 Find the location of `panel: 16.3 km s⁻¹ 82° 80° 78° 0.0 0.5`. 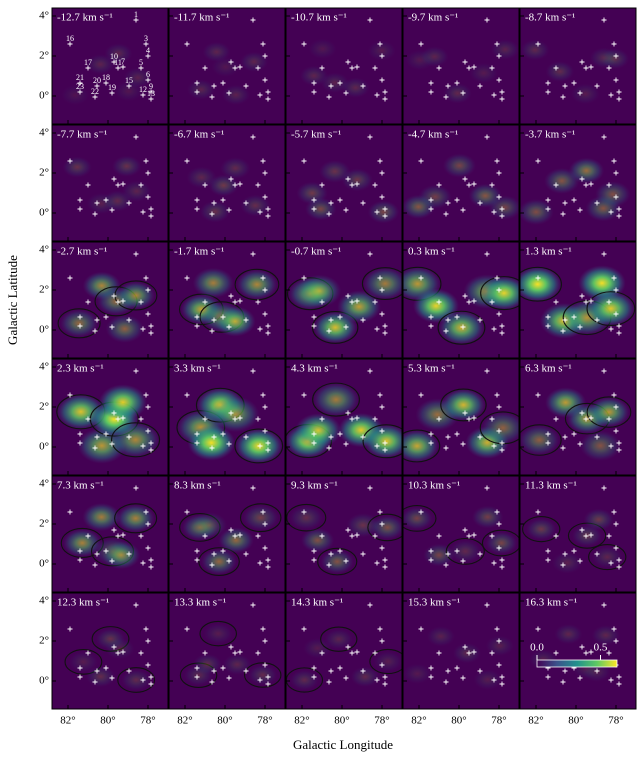

panel: 16.3 km s⁻¹ 82° 80° 78° 0.0 0.5 is located at coordinates (578, 659).